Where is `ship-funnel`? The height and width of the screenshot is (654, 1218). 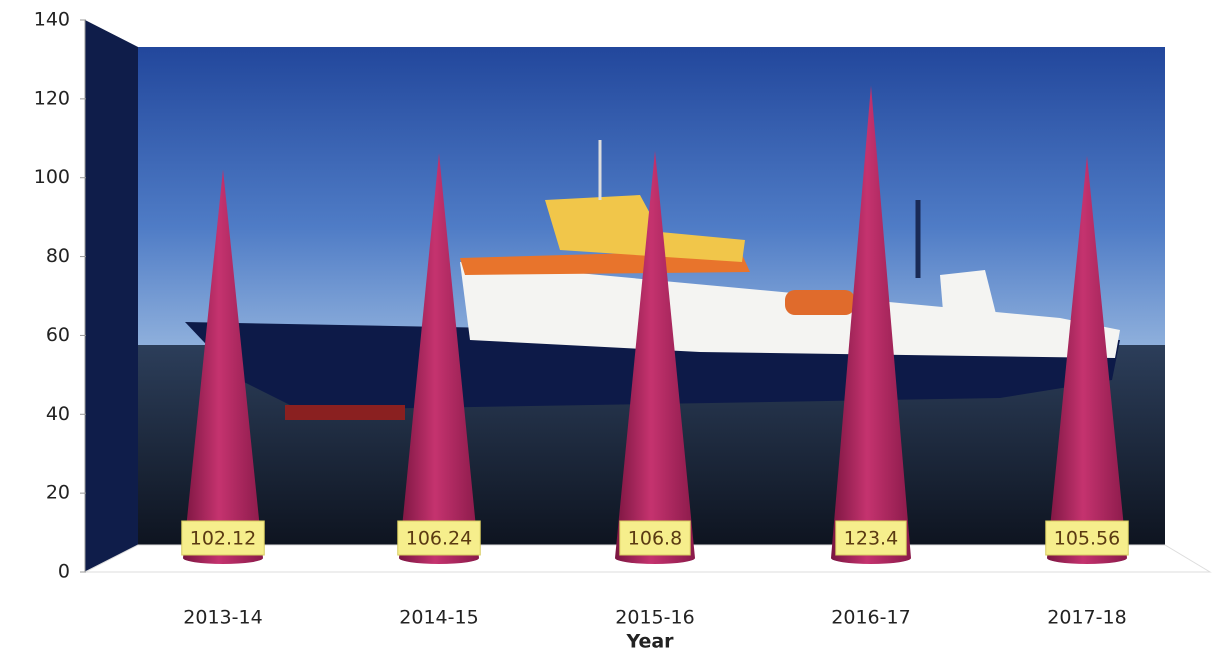 ship-funnel is located at coordinates (970, 302).